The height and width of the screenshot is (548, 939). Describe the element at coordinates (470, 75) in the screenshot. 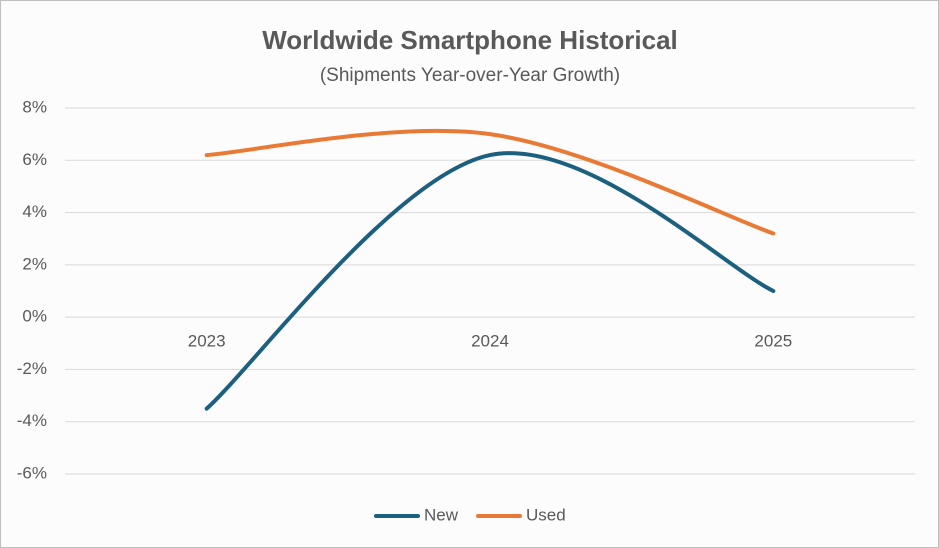

I see `chart-subtitle: (Shipments Year-over-Year Growth)` at that location.